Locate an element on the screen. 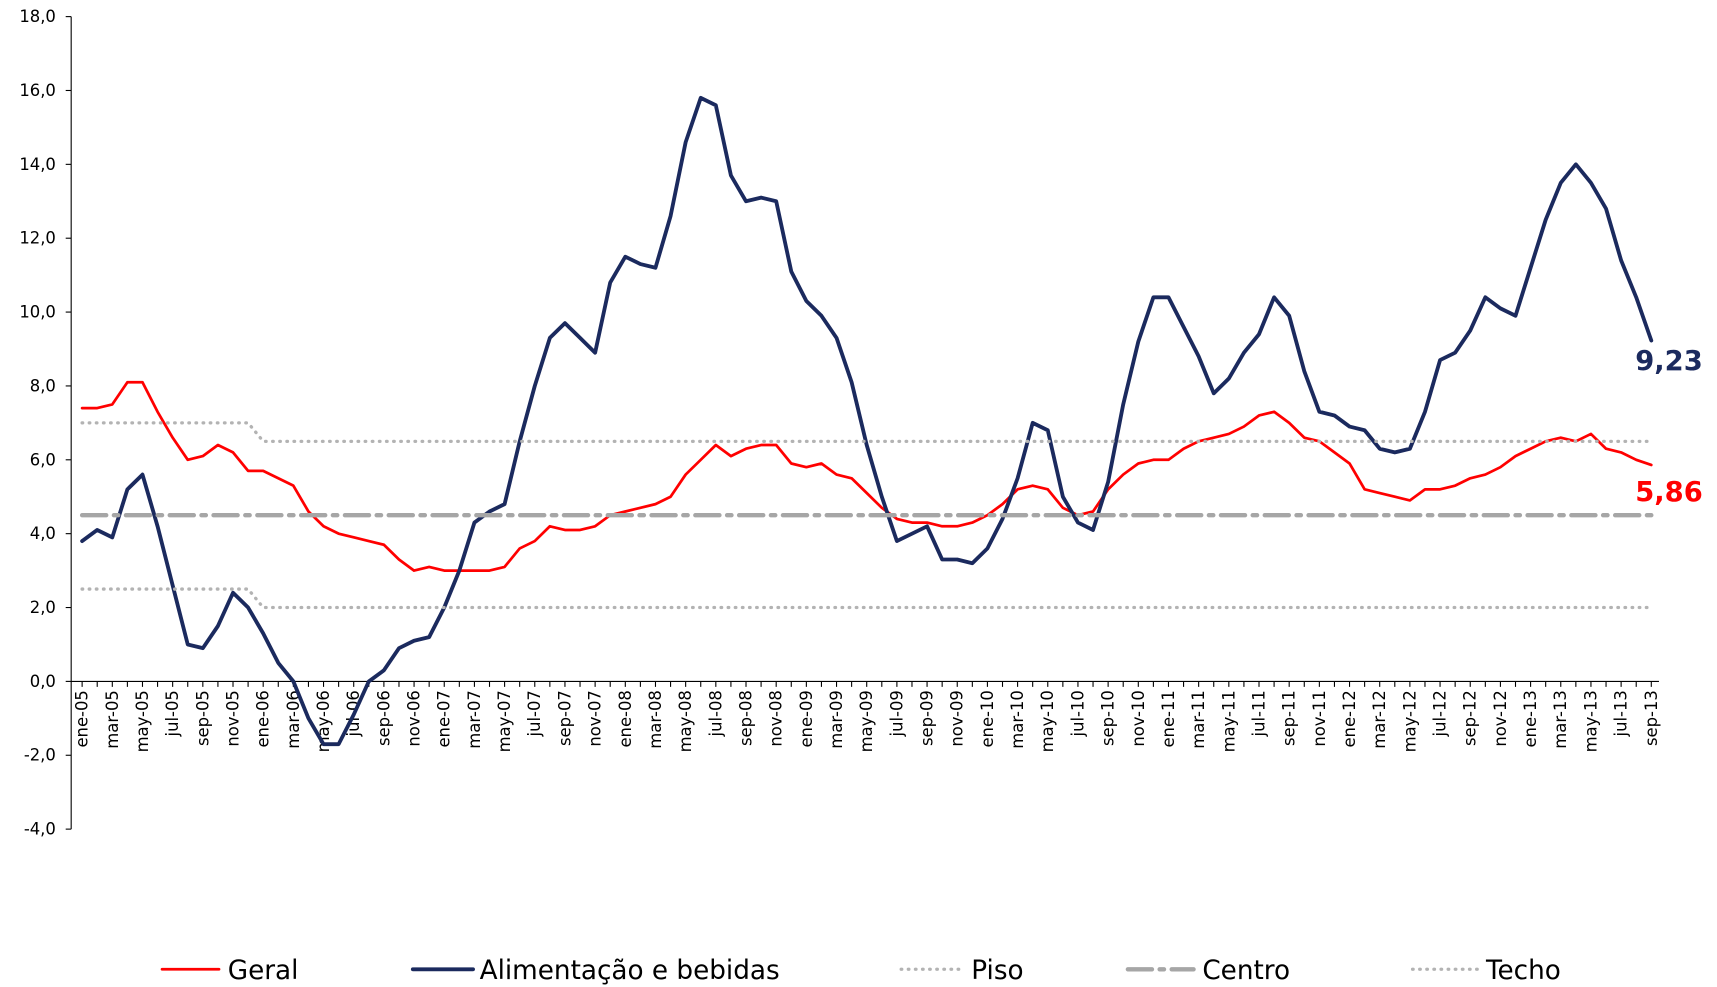  x-tick-label: ene-11 is located at coordinates (1168, 718).